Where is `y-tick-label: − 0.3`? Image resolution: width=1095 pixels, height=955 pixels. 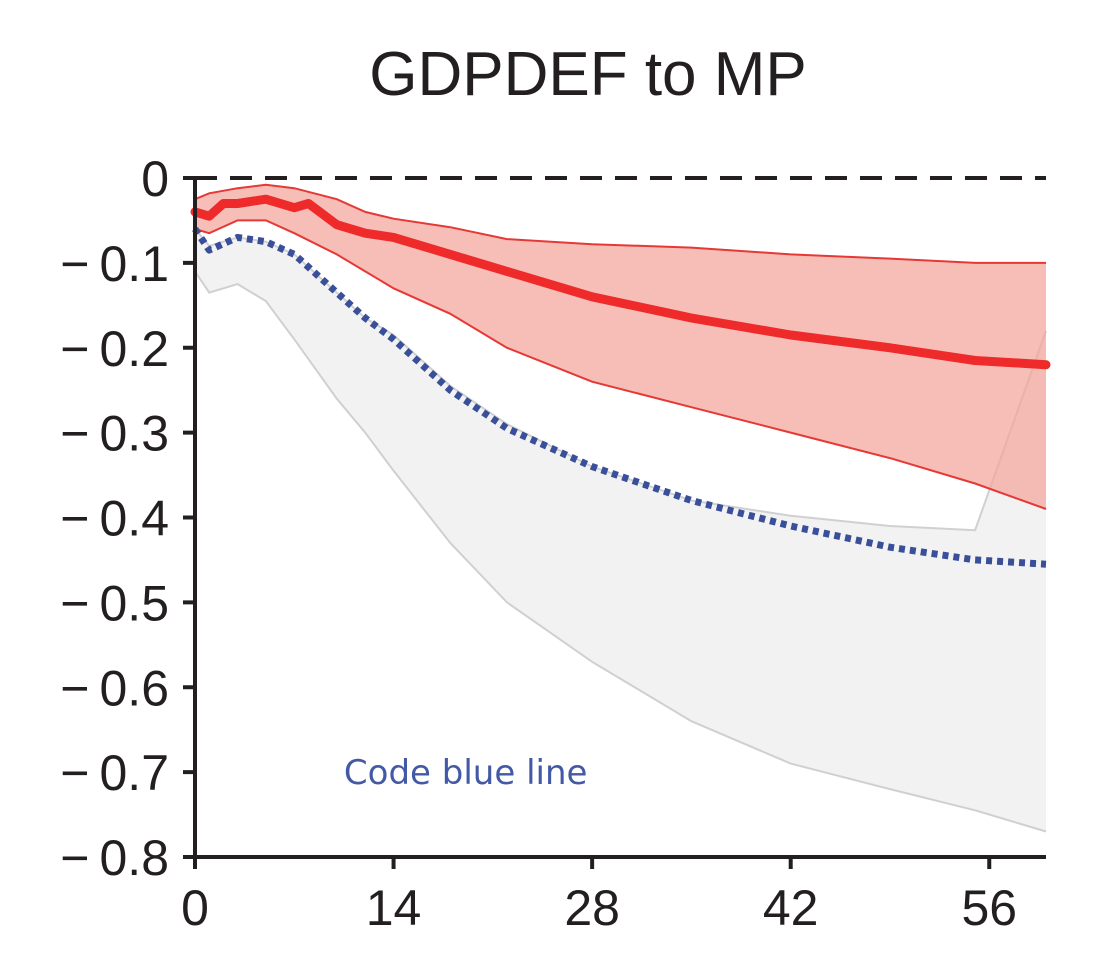 y-tick-label: − 0.3 is located at coordinates (114, 434).